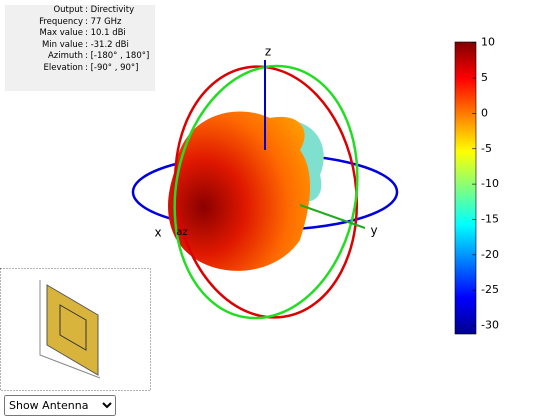 The width and height of the screenshot is (560, 420). I want to click on x-label: x, so click(157, 233).